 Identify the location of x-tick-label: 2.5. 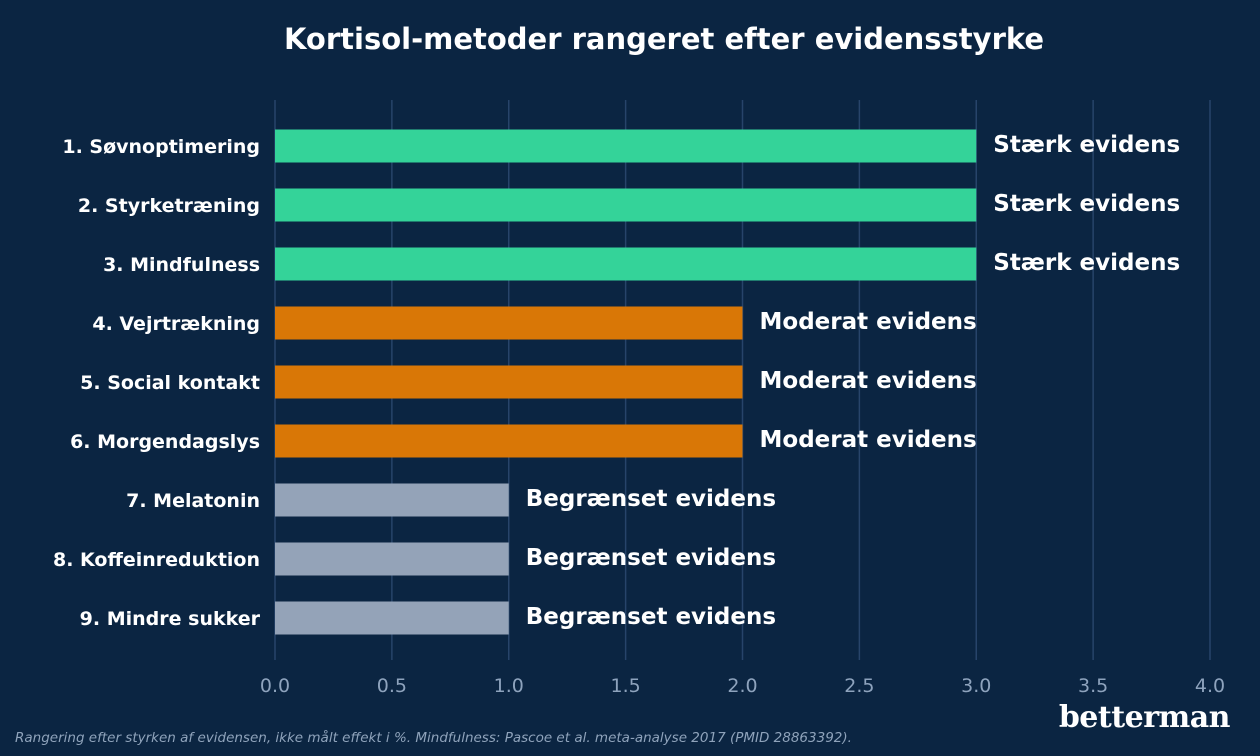
(859, 686).